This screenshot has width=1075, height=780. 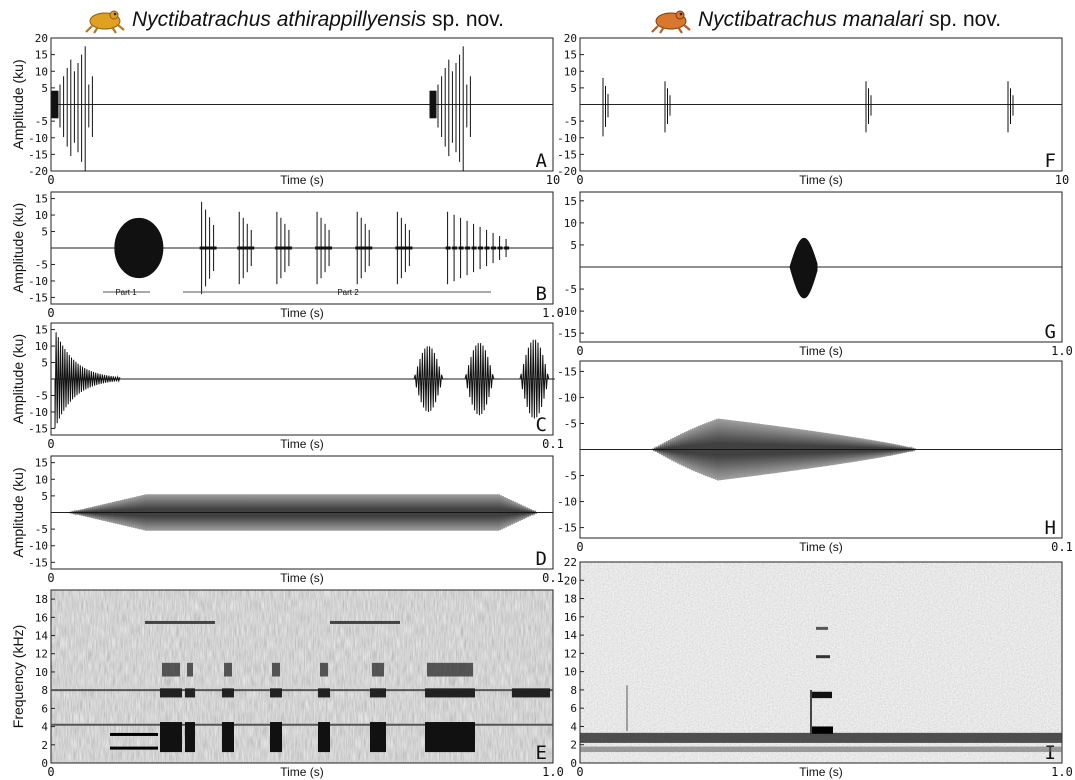 What do you see at coordinates (567, 171) in the screenshot?
I see `y-tick-label: -20` at bounding box center [567, 171].